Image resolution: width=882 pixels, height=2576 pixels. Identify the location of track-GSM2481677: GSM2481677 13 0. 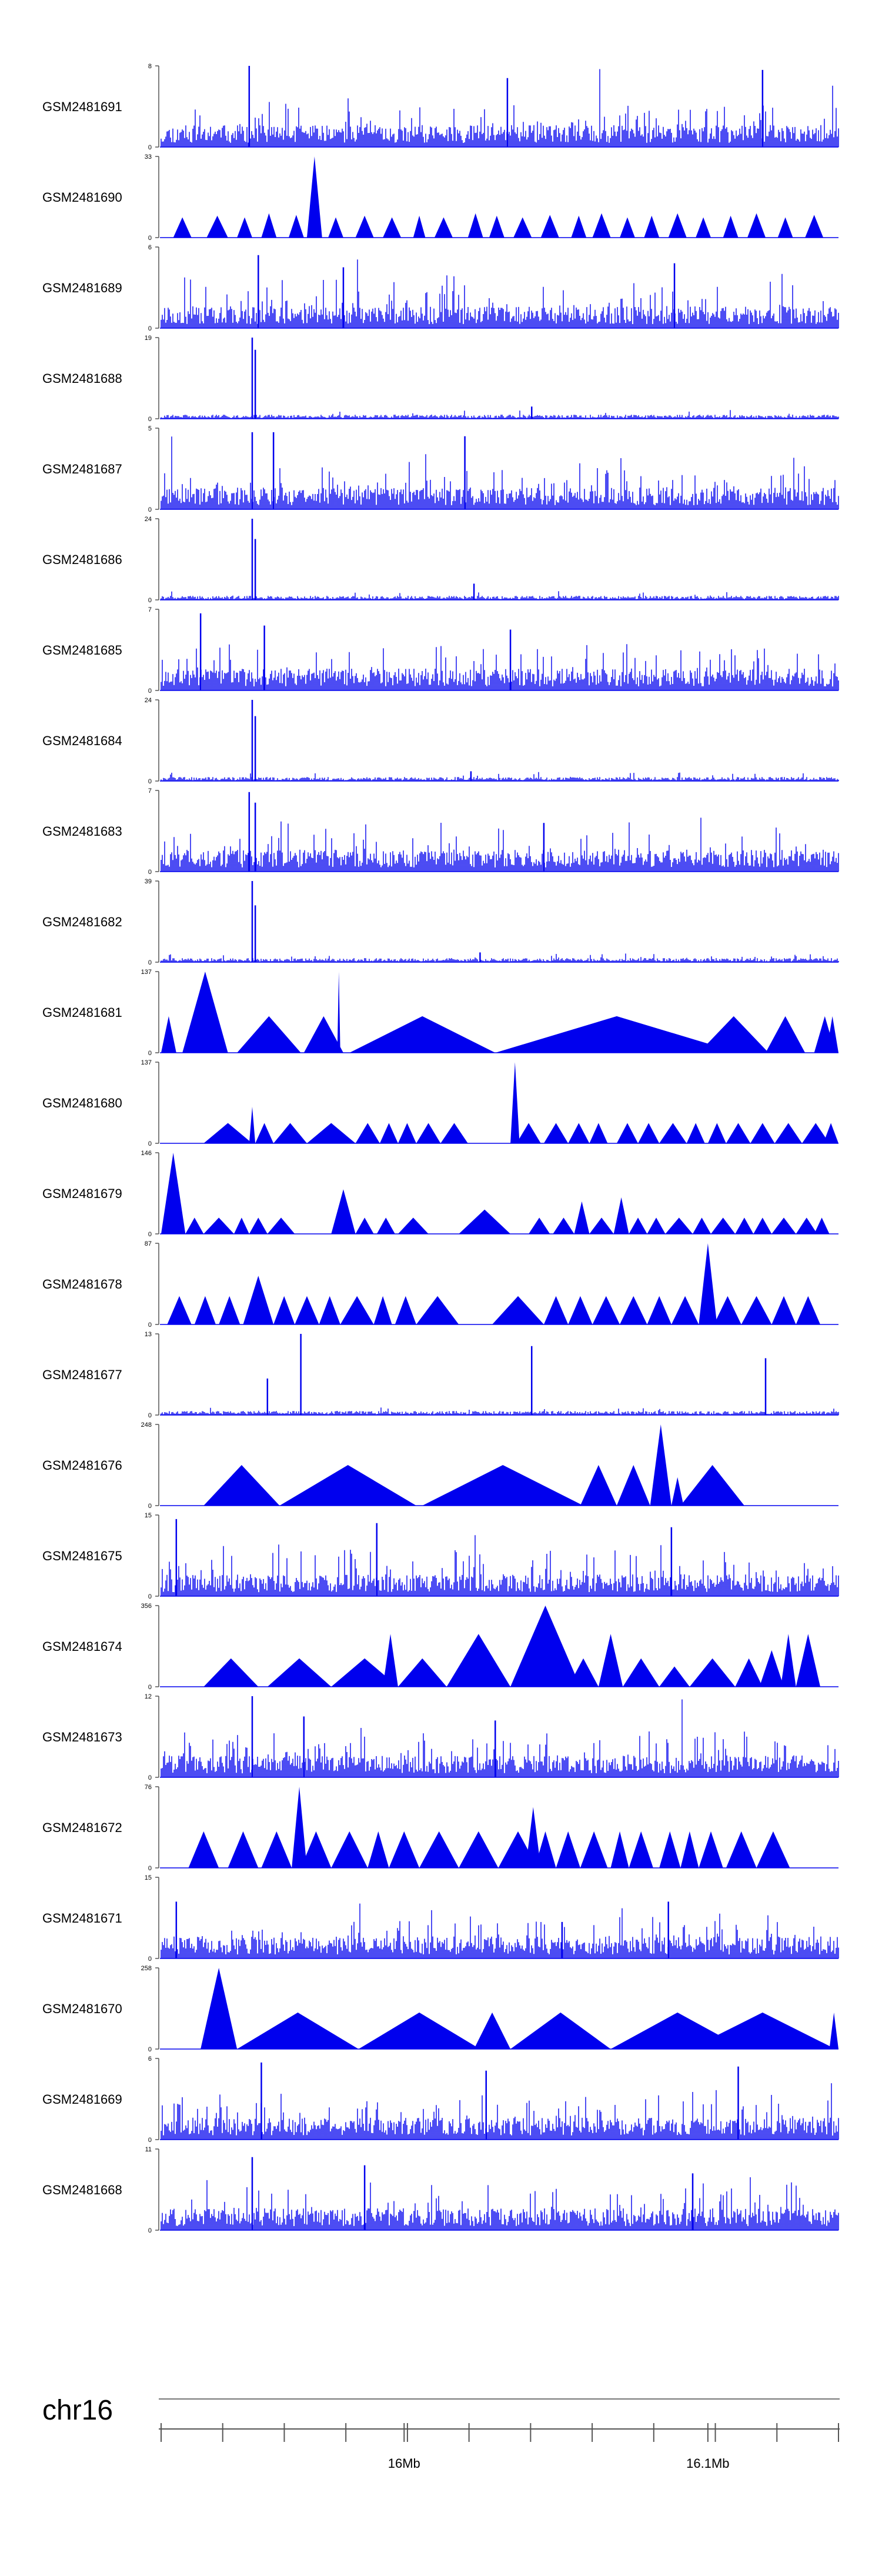
(440, 1375).